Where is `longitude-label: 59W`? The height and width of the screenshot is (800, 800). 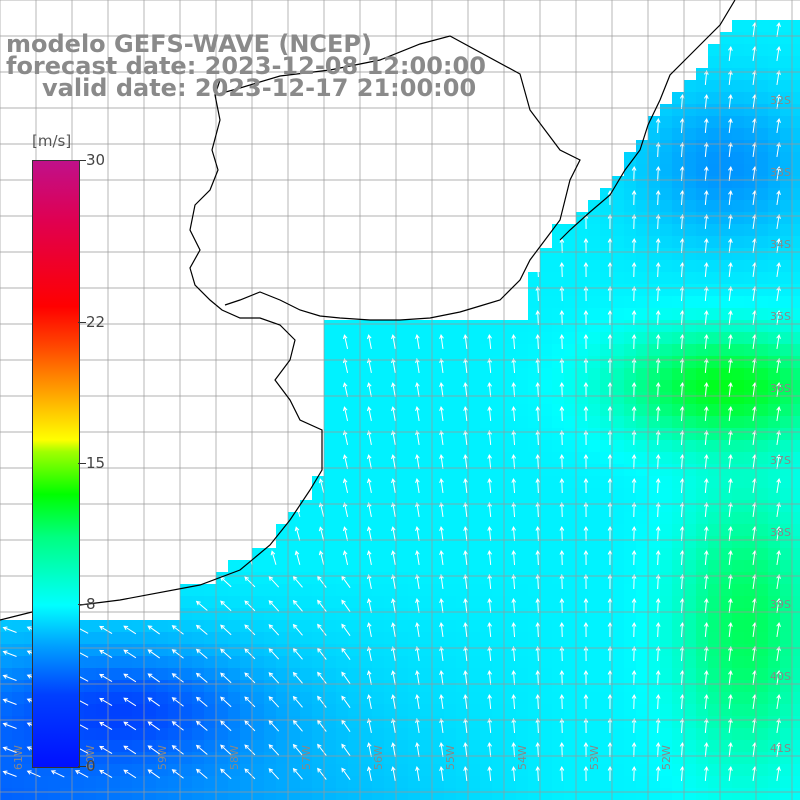 longitude-label: 59W is located at coordinates (162, 757).